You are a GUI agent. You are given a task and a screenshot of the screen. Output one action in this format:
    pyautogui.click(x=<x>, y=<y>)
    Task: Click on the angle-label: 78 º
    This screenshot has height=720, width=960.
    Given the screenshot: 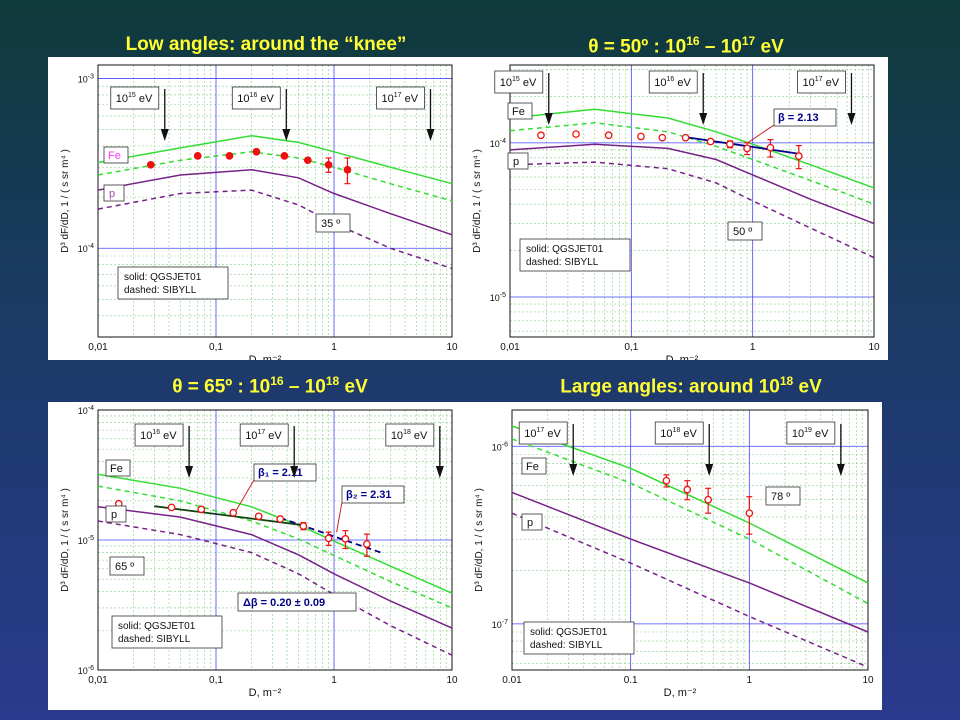 What is the action you would take?
    pyautogui.click(x=780, y=497)
    